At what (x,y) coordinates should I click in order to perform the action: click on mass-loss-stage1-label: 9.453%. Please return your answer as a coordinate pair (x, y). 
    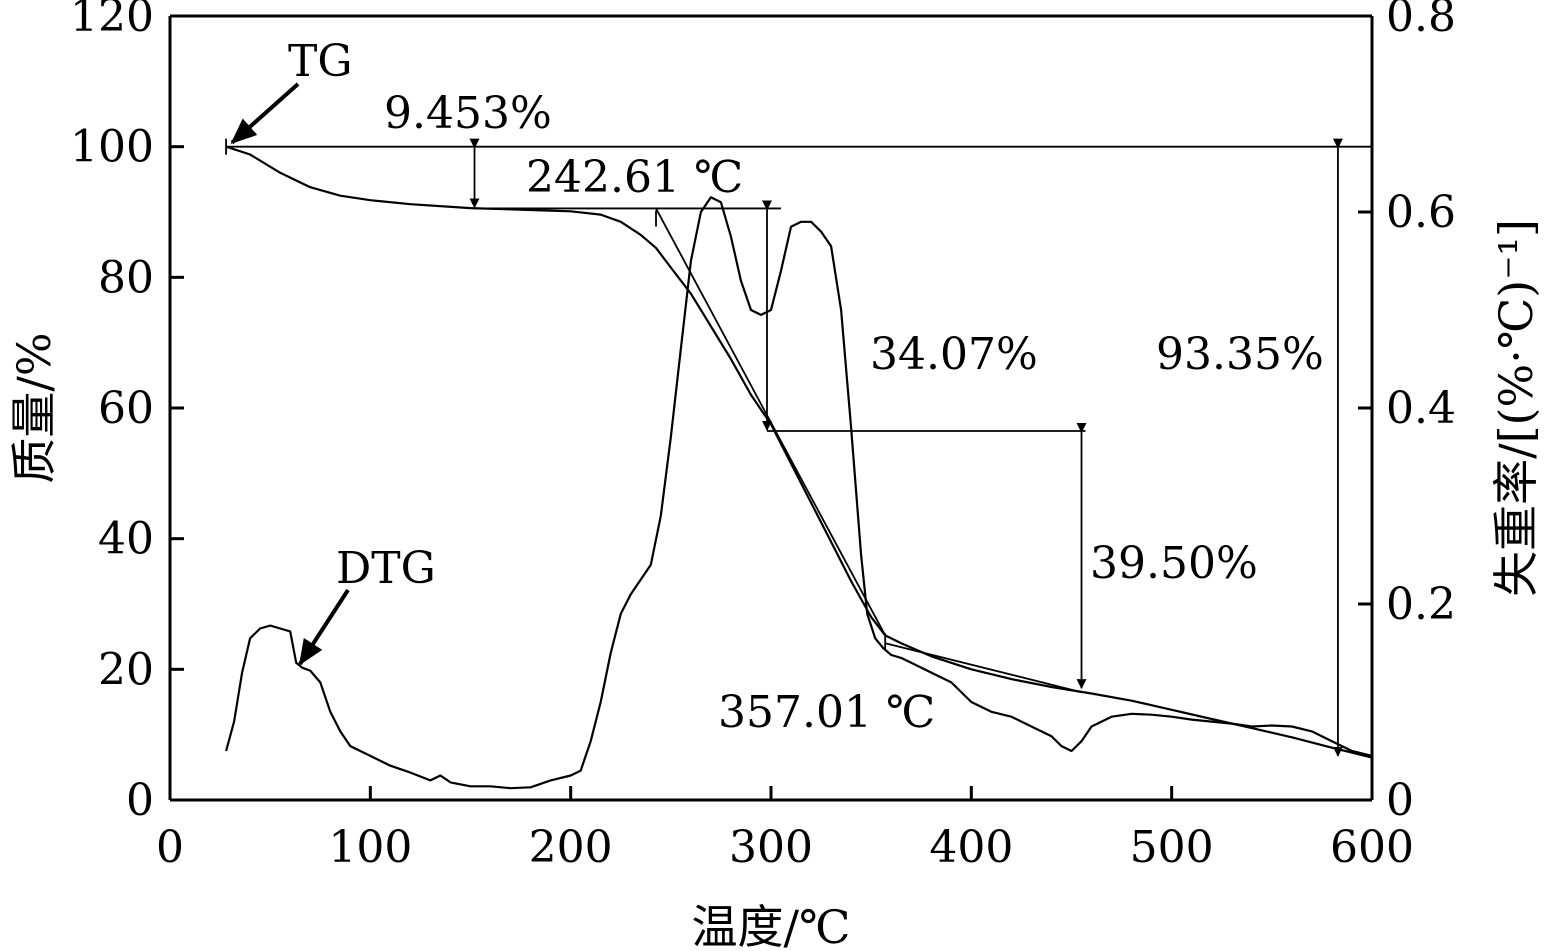
    Looking at the image, I should click on (468, 113).